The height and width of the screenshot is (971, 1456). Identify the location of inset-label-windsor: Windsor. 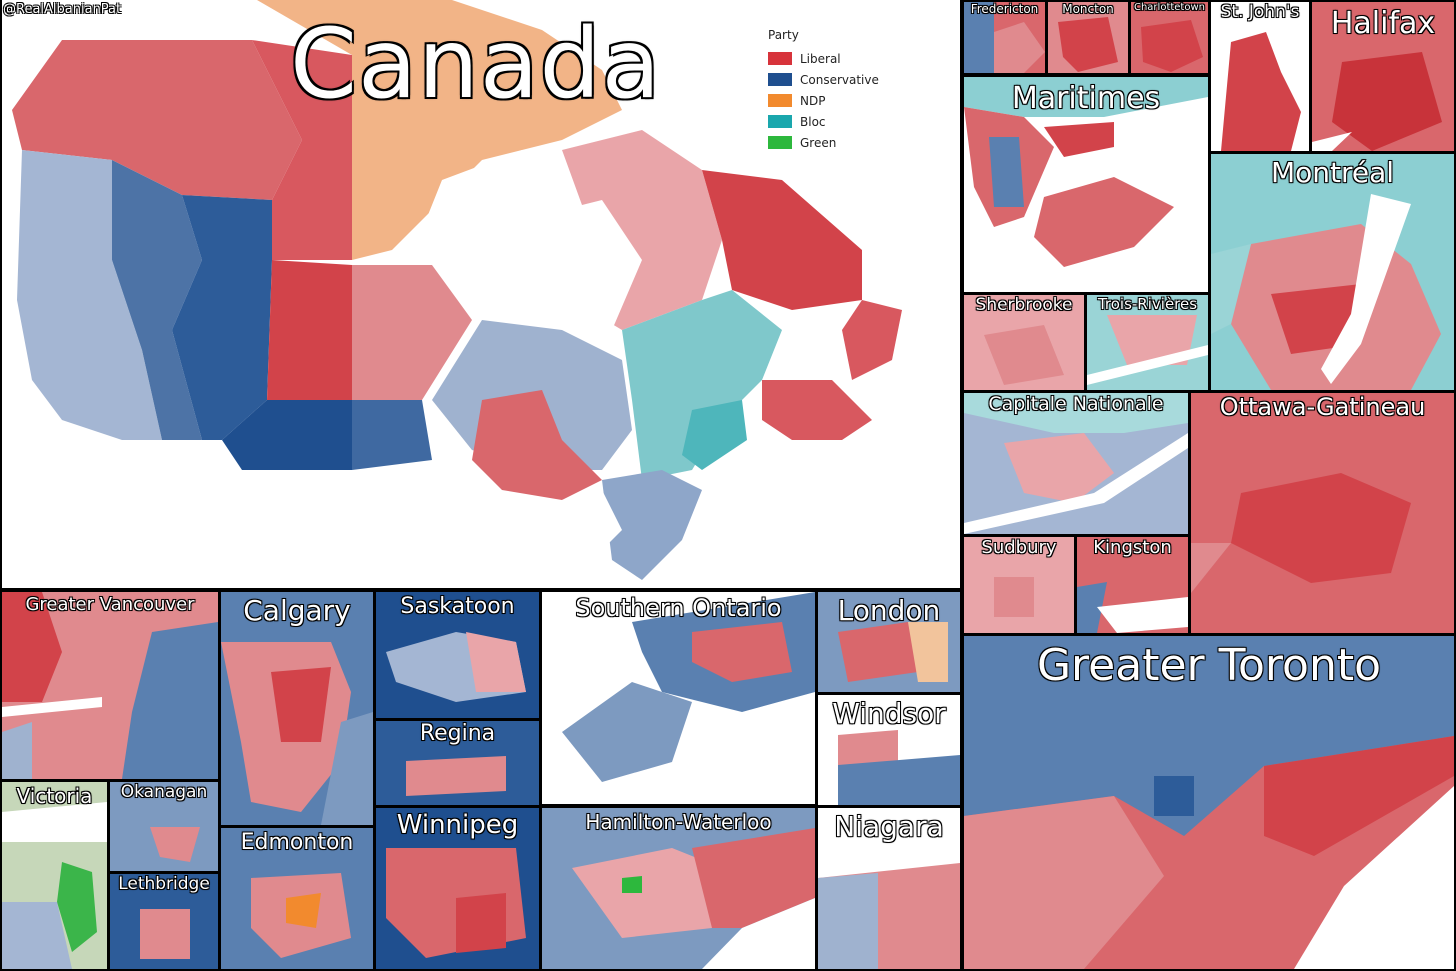
(889, 713).